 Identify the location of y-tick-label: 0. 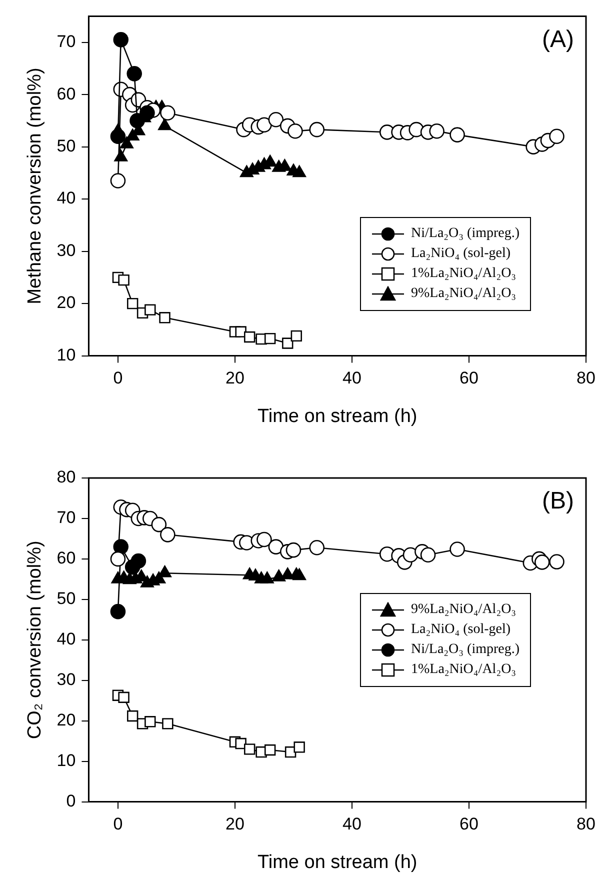
(71, 800).